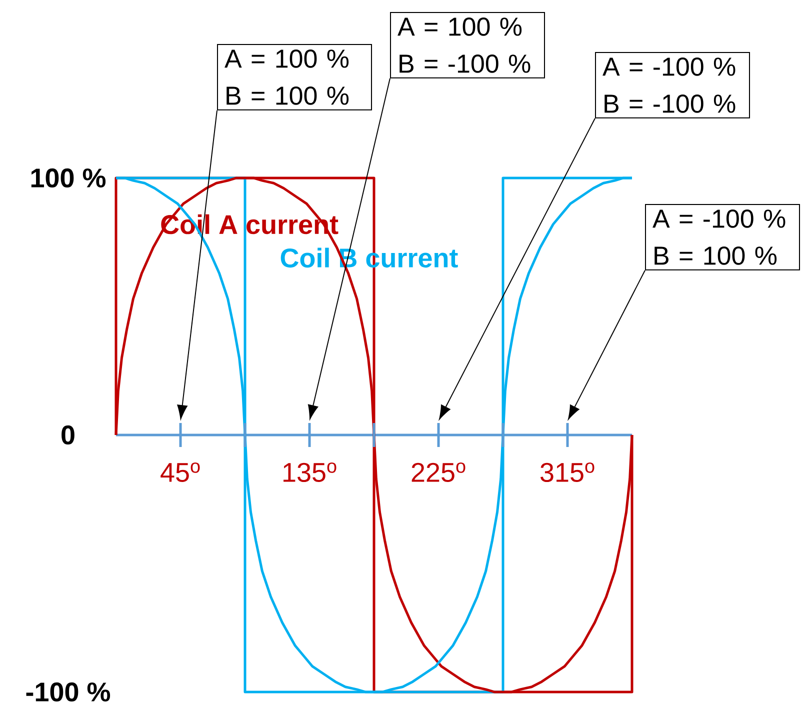 This screenshot has height=720, width=812. What do you see at coordinates (68, 692) in the screenshot?
I see `y-tick-label: -100 %` at bounding box center [68, 692].